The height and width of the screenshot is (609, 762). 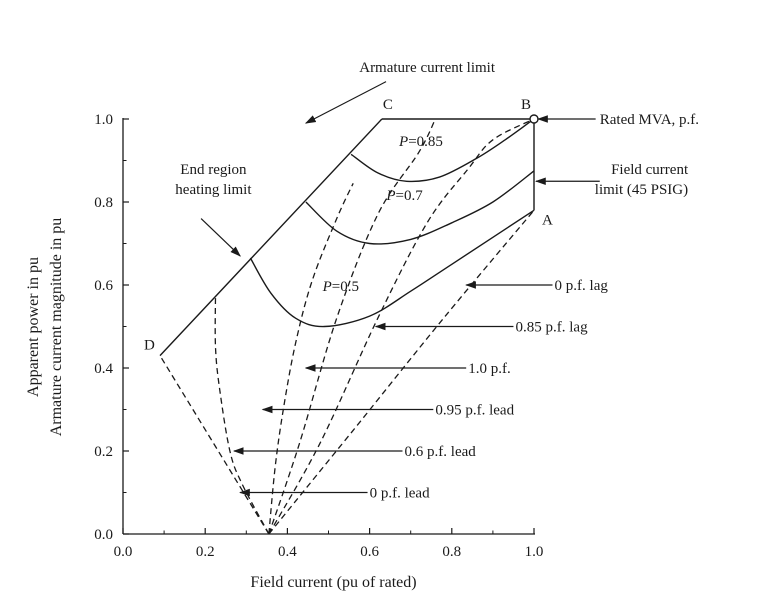 I want to click on annotation-rated-mva-p-f: Rated MVA, p.f., so click(x=649, y=120).